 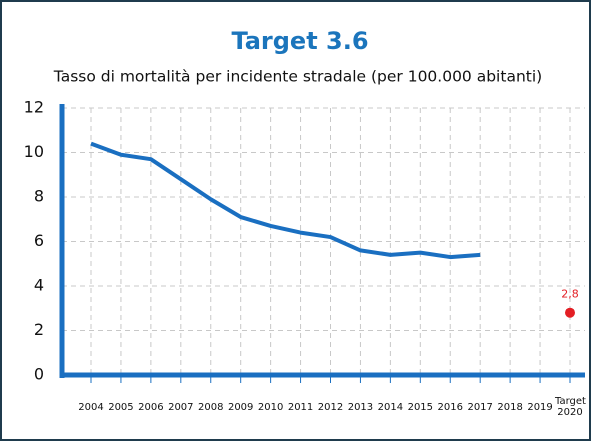 I want to click on x-tick-label: 2010, so click(x=270, y=407).